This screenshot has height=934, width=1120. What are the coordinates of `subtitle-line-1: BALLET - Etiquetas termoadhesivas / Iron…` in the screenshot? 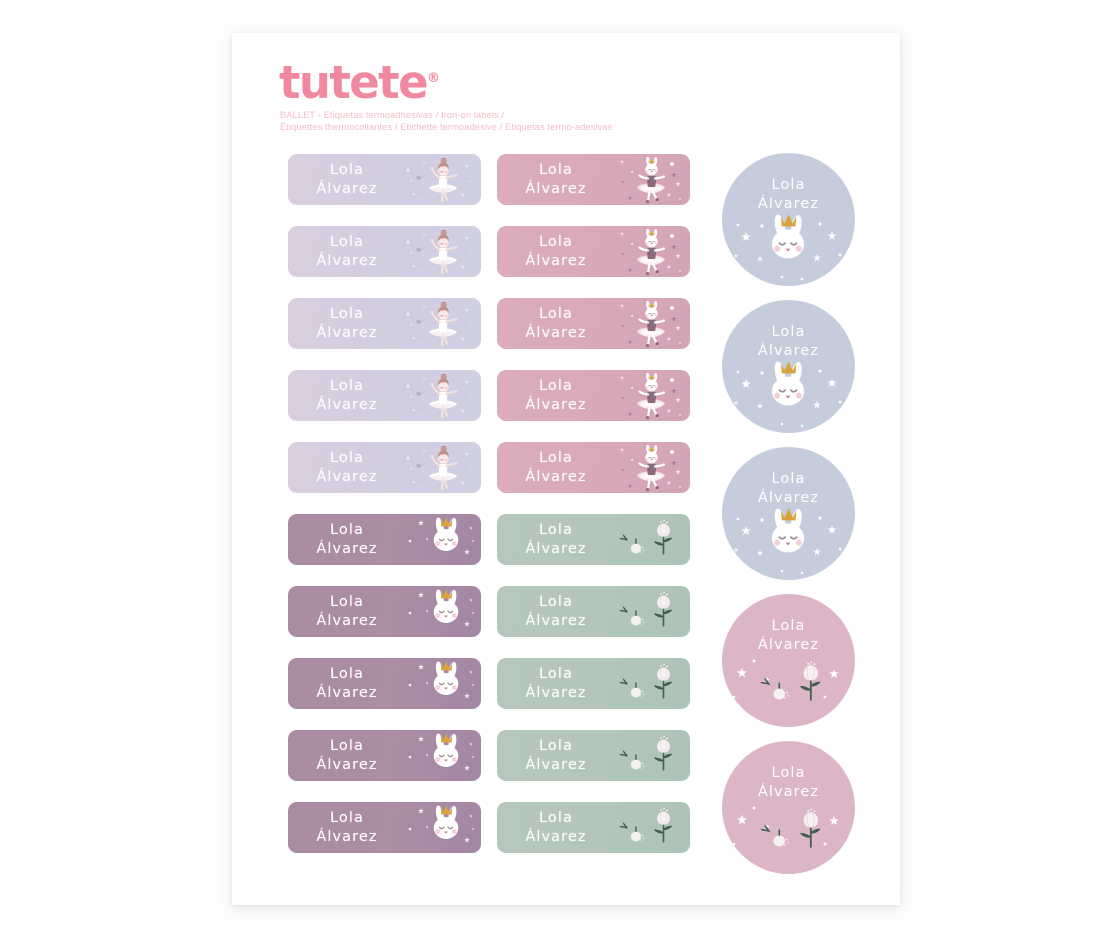 It's located at (392, 115).